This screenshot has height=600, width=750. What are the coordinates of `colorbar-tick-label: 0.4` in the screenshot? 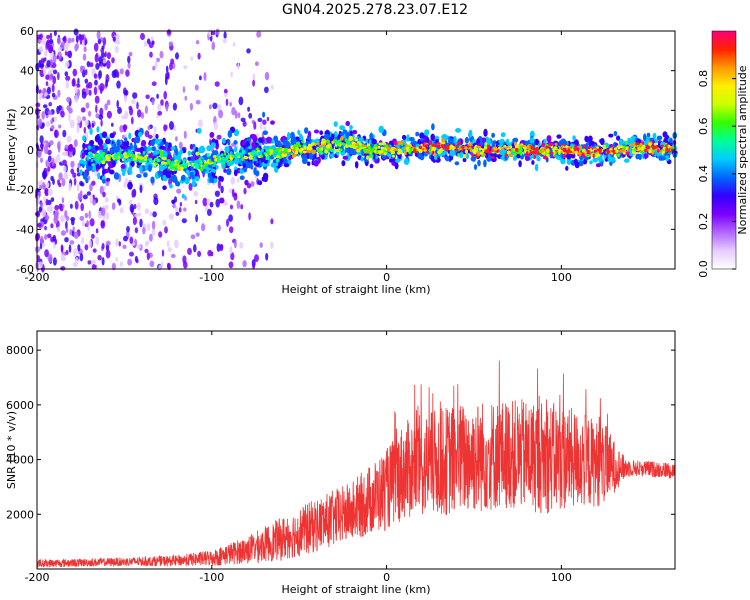 It's located at (703, 174).